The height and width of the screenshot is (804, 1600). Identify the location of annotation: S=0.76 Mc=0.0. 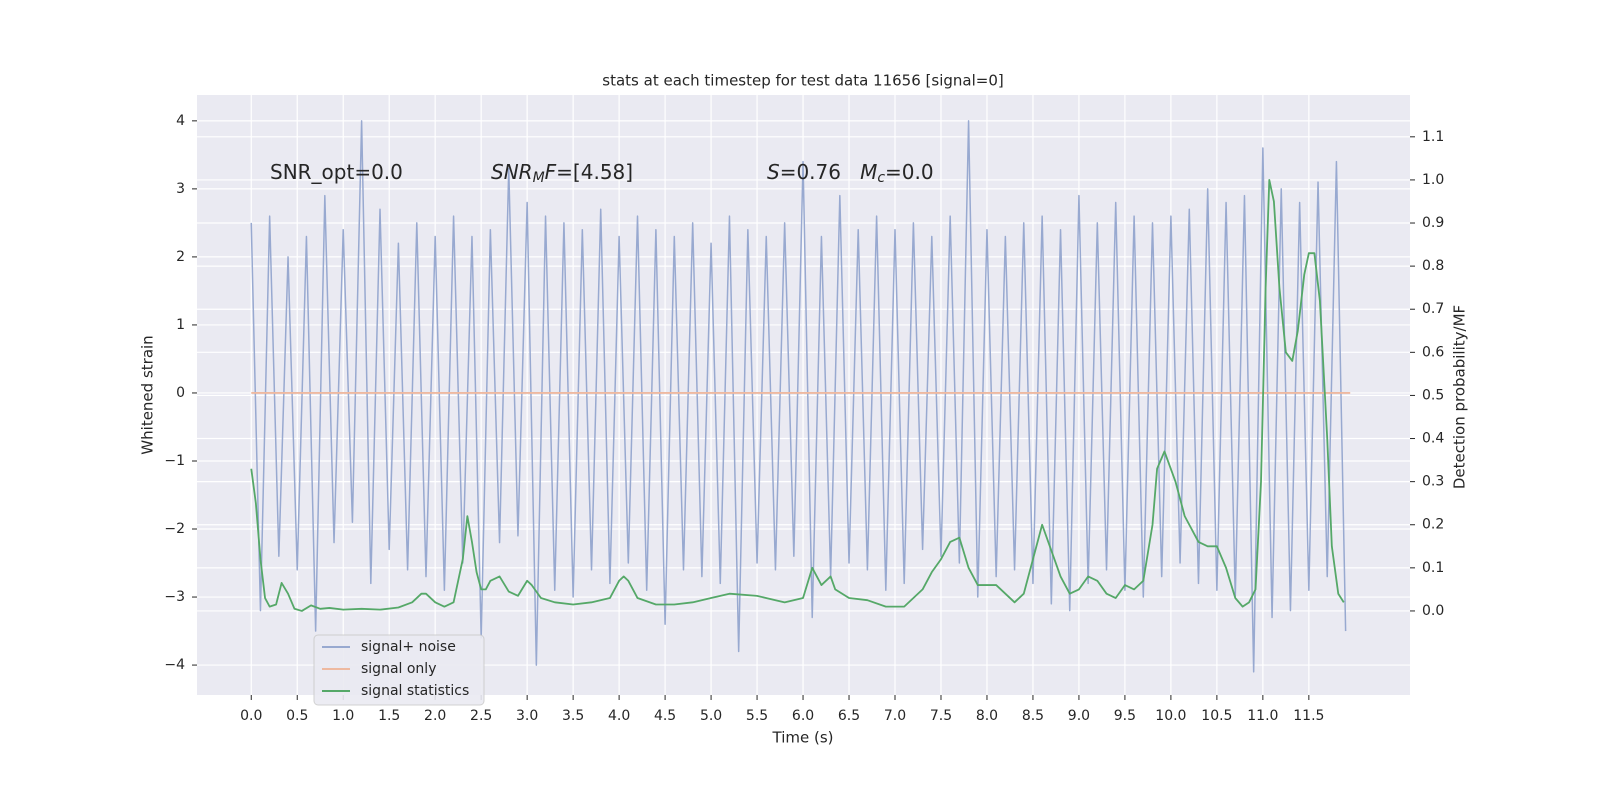
(850, 173).